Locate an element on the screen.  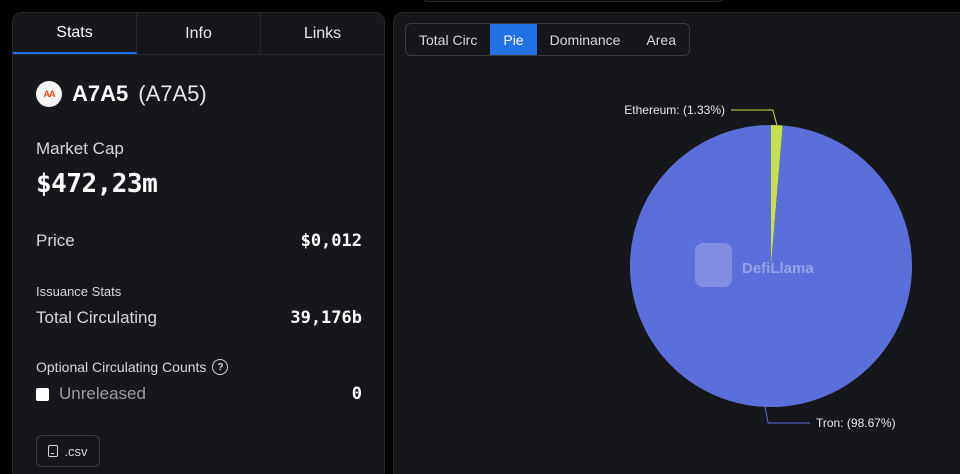
top-strip is located at coordinates (480, 2).